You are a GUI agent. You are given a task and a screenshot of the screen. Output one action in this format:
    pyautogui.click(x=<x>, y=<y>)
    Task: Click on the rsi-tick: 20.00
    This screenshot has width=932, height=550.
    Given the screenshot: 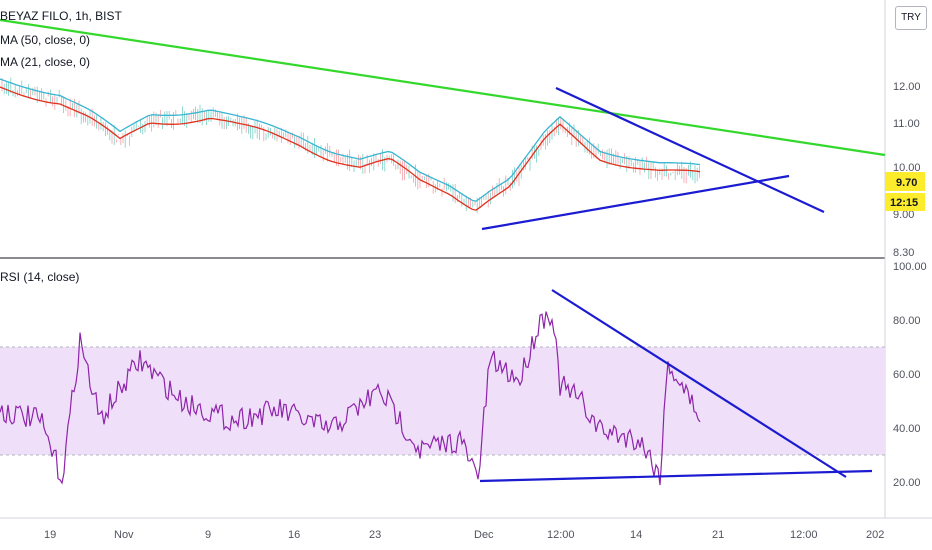 What is the action you would take?
    pyautogui.click(x=907, y=483)
    